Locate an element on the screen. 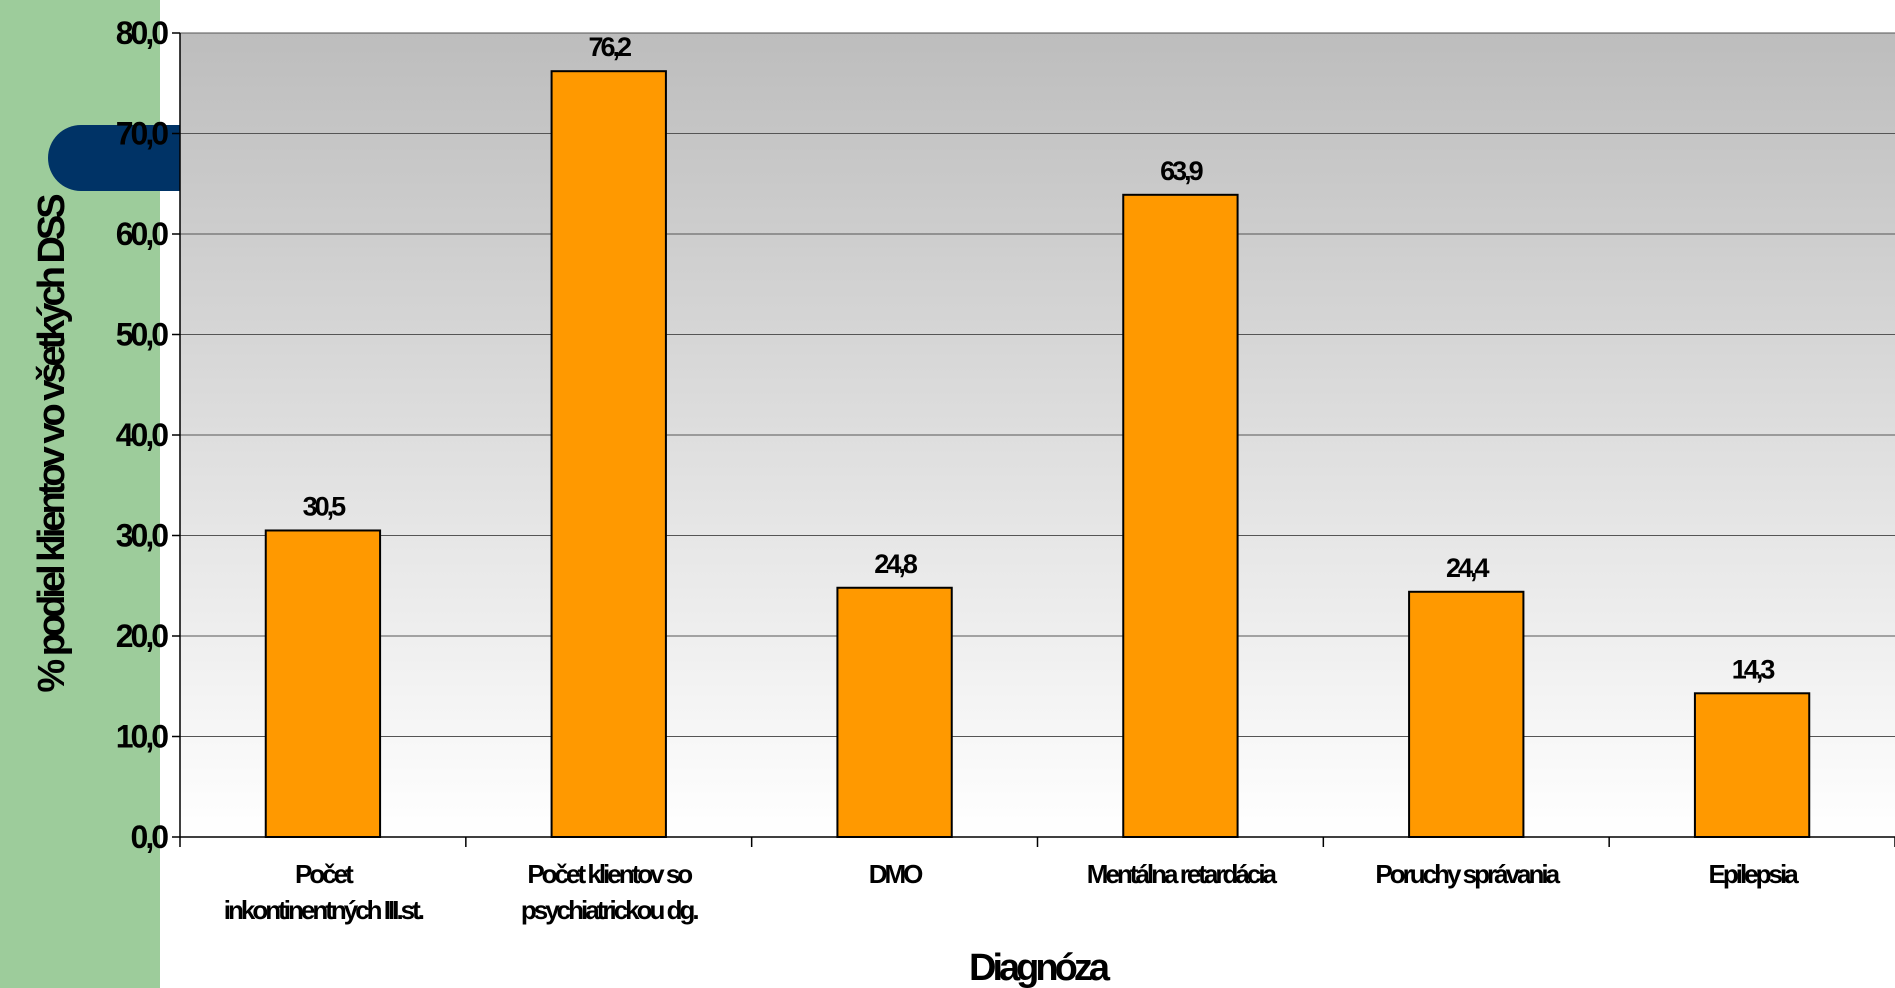 The width and height of the screenshot is (1895, 988). y-tick-label: 10,0 is located at coordinates (142, 737).